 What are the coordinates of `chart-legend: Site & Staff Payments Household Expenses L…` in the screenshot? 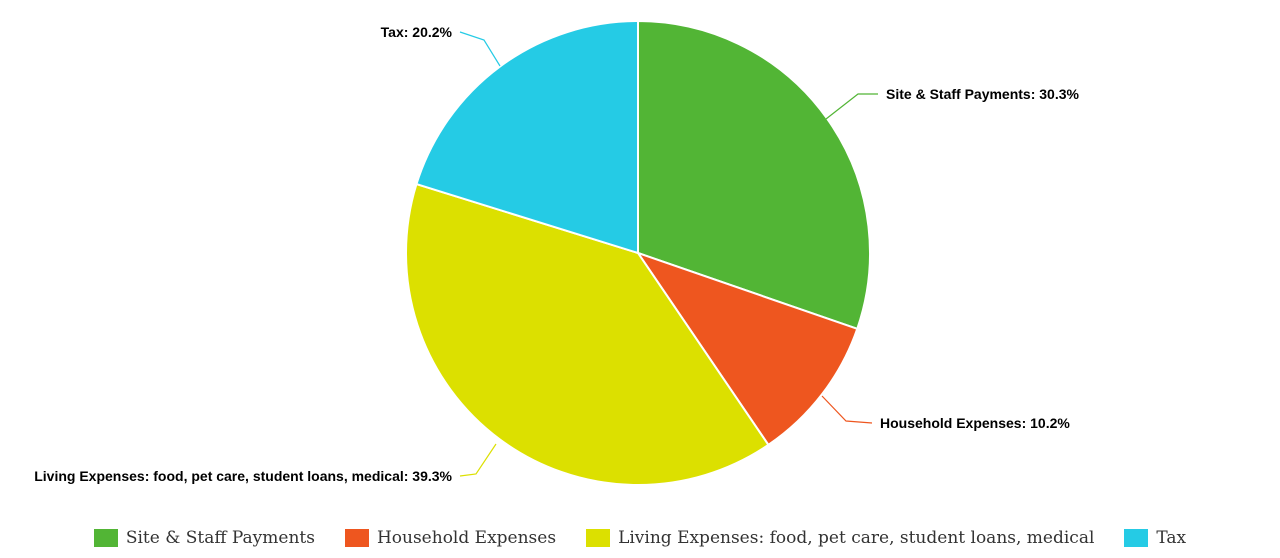 It's located at (640, 538).